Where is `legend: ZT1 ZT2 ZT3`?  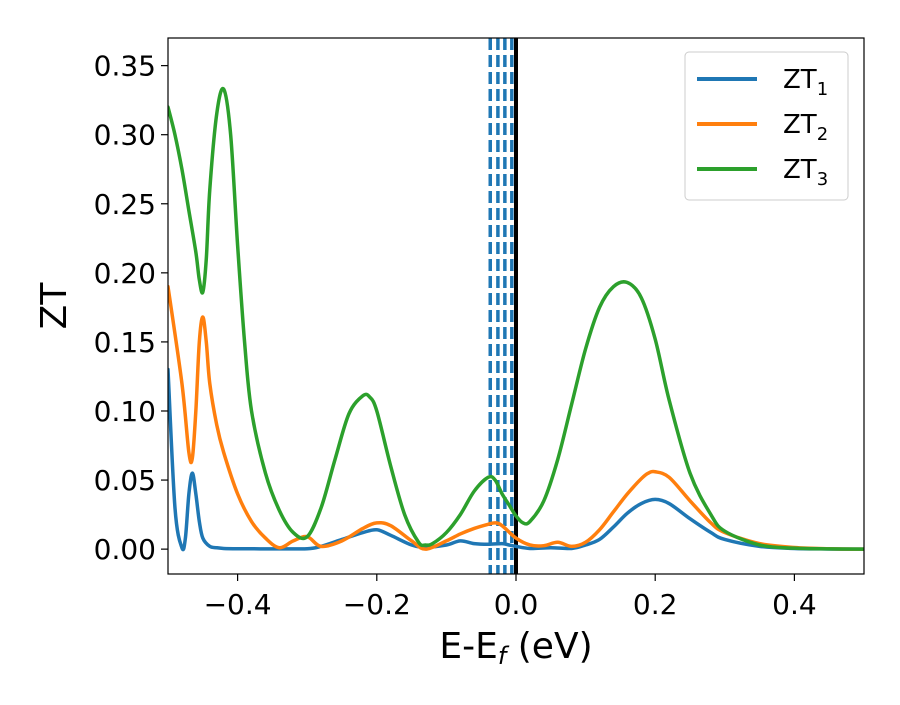
legend: ZT1 ZT2 ZT3 is located at coordinates (766, 126).